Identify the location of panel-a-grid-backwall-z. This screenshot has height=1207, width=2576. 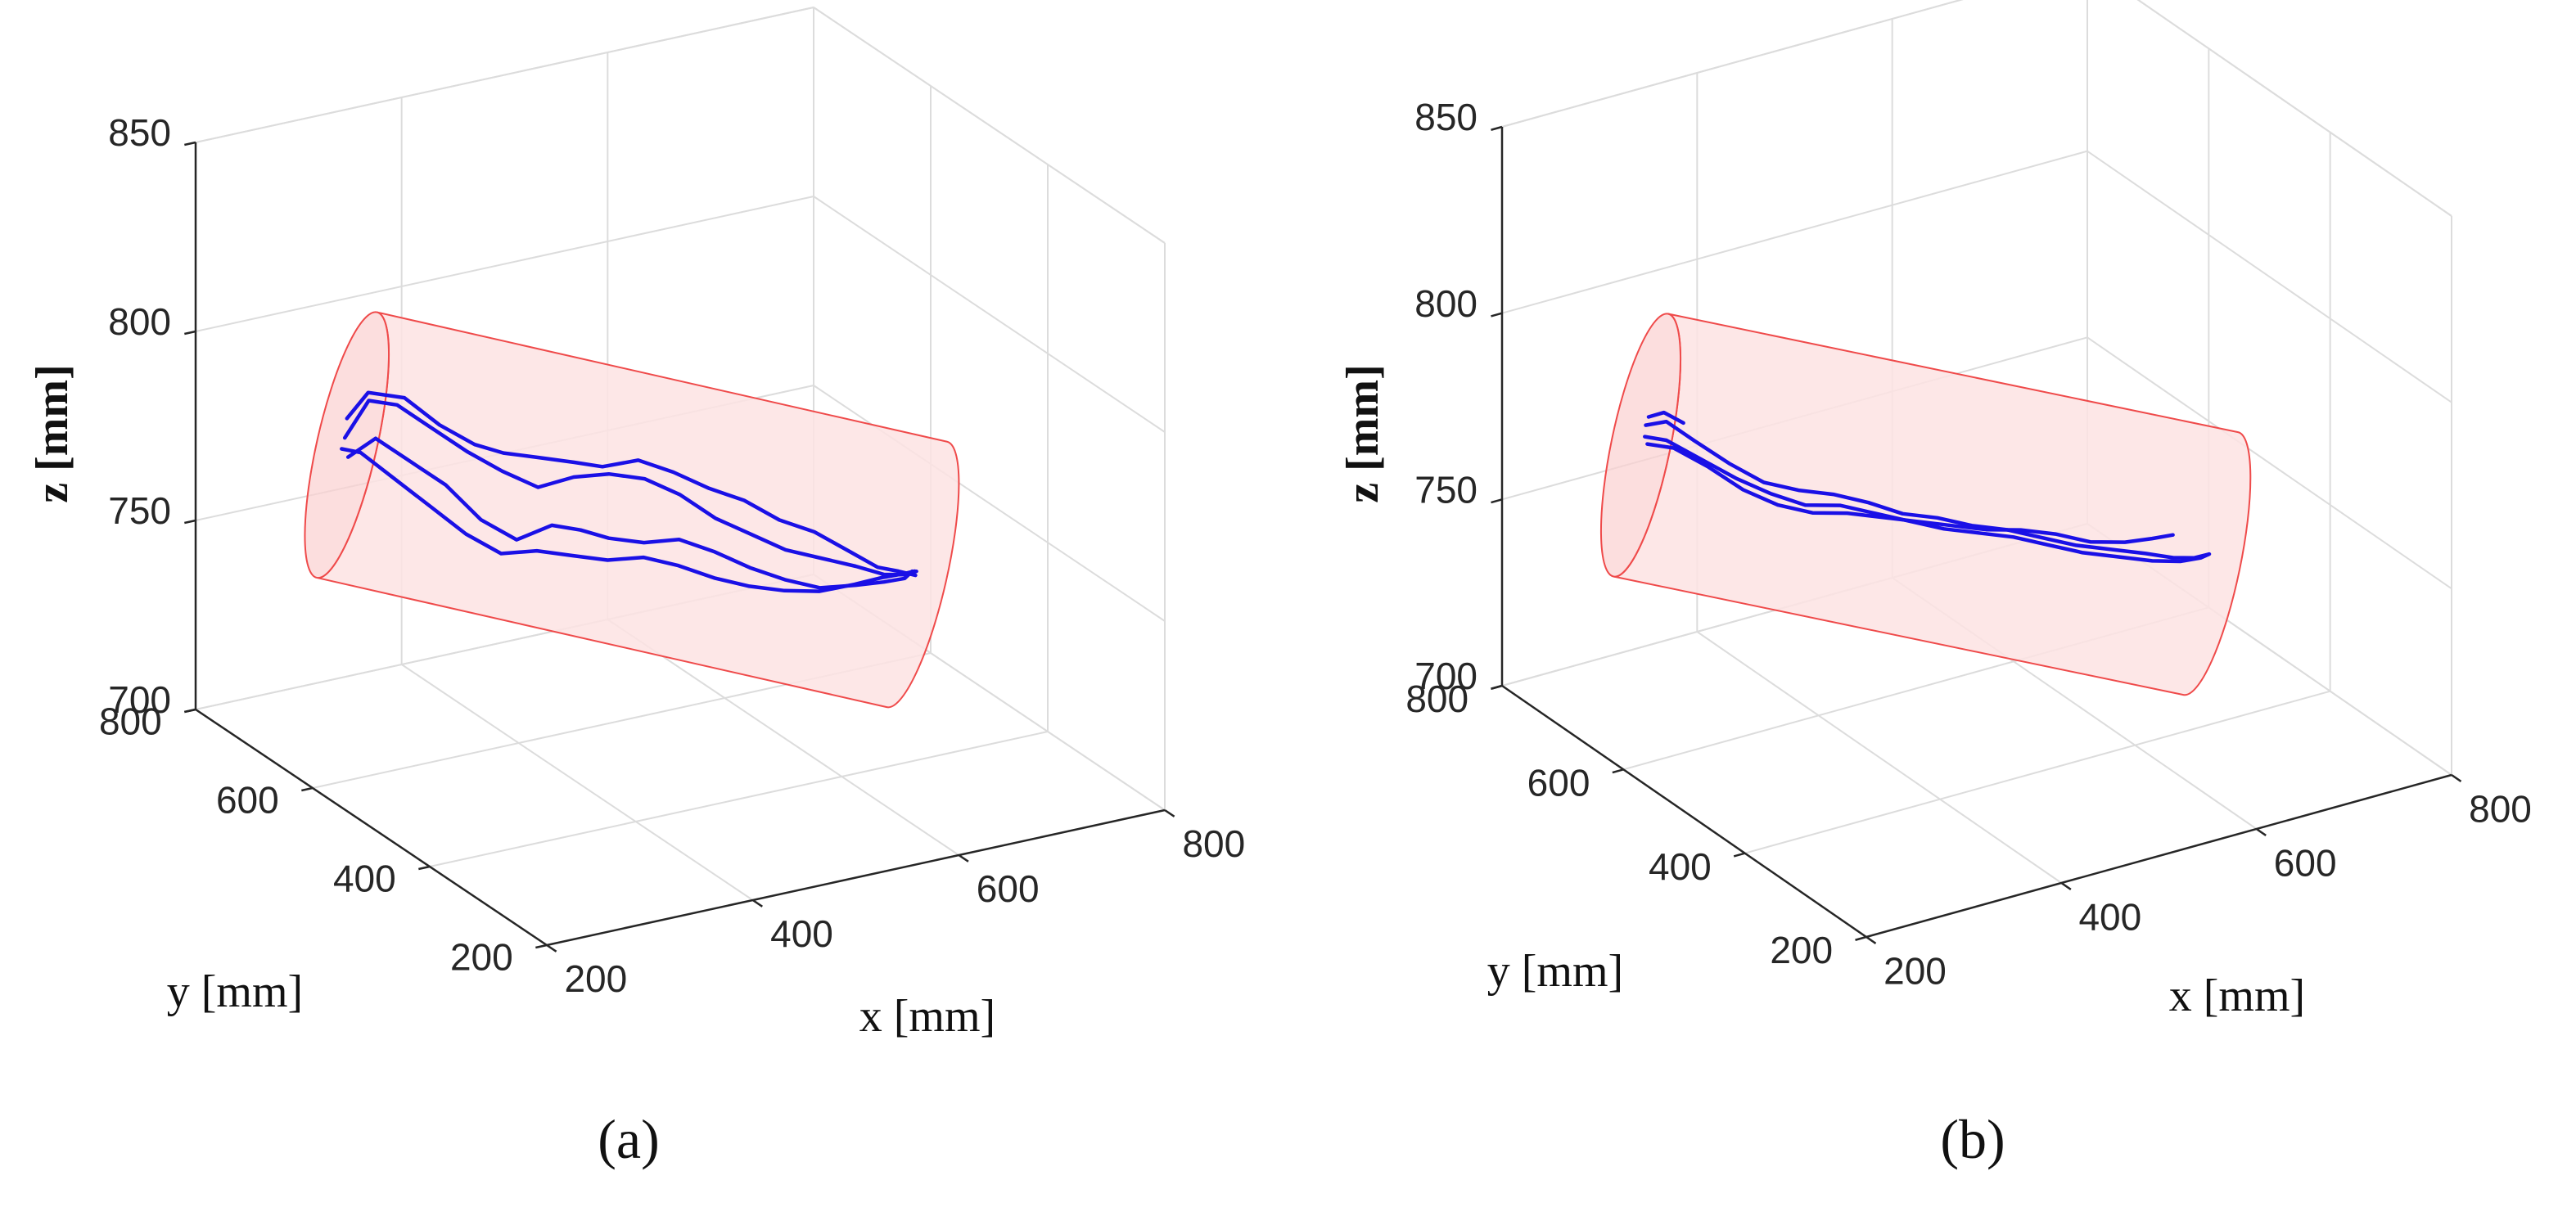
(504, 264).